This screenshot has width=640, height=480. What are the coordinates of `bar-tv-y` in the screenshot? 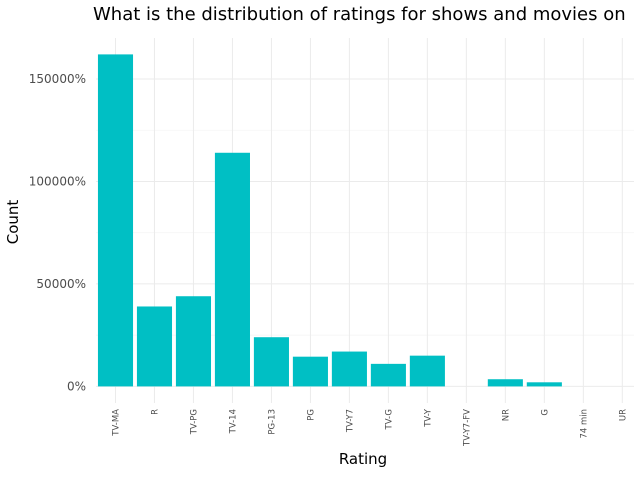 It's located at (427, 371).